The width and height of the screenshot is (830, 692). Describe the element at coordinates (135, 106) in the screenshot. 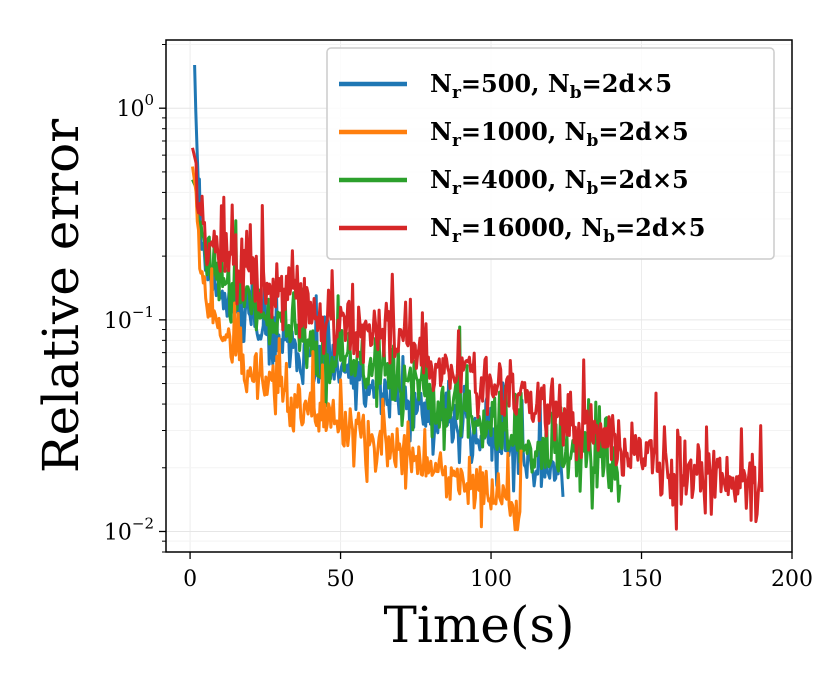

I see `y-tick-label: 10⁰` at that location.